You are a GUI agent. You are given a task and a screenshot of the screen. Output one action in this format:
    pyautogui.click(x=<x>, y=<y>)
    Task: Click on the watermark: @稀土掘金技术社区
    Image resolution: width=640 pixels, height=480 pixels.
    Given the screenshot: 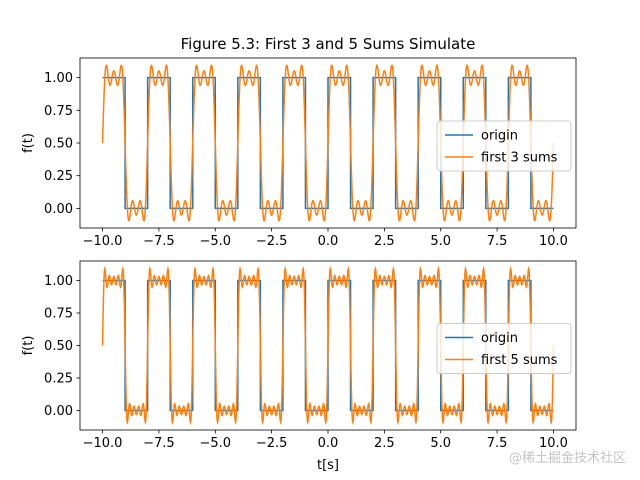 What is the action you would take?
    pyautogui.click(x=567, y=458)
    